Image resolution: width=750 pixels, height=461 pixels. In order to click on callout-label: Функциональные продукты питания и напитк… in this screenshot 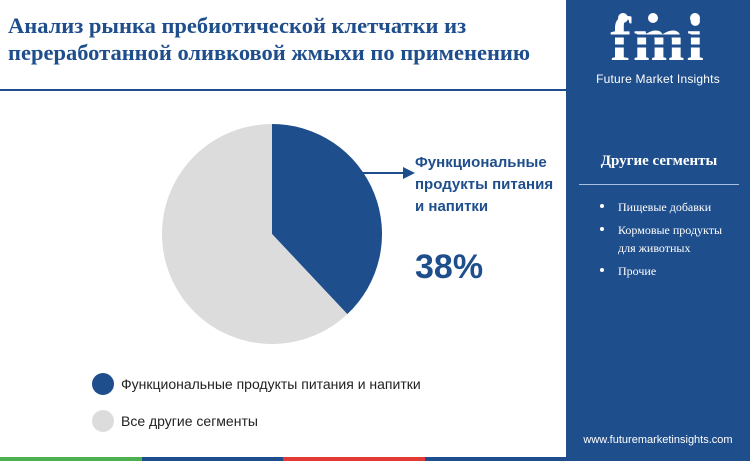, I will do `click(484, 184)`.